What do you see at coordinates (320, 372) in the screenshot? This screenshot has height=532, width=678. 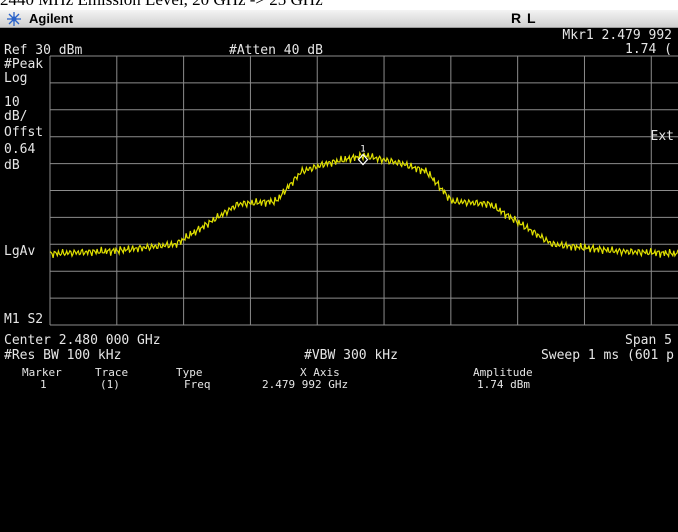 I see `table-header-x-axis: X Axis` at bounding box center [320, 372].